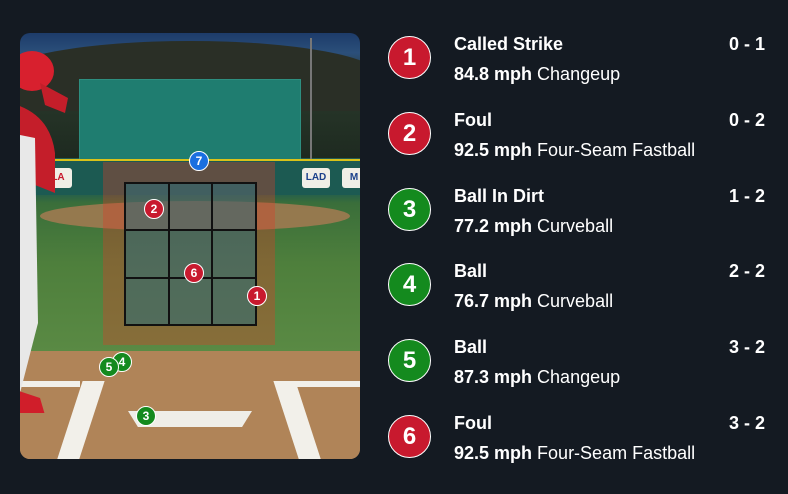 The width and height of the screenshot is (788, 494). What do you see at coordinates (493, 377) in the screenshot?
I see `pitch-speed: 87.3 mph` at bounding box center [493, 377].